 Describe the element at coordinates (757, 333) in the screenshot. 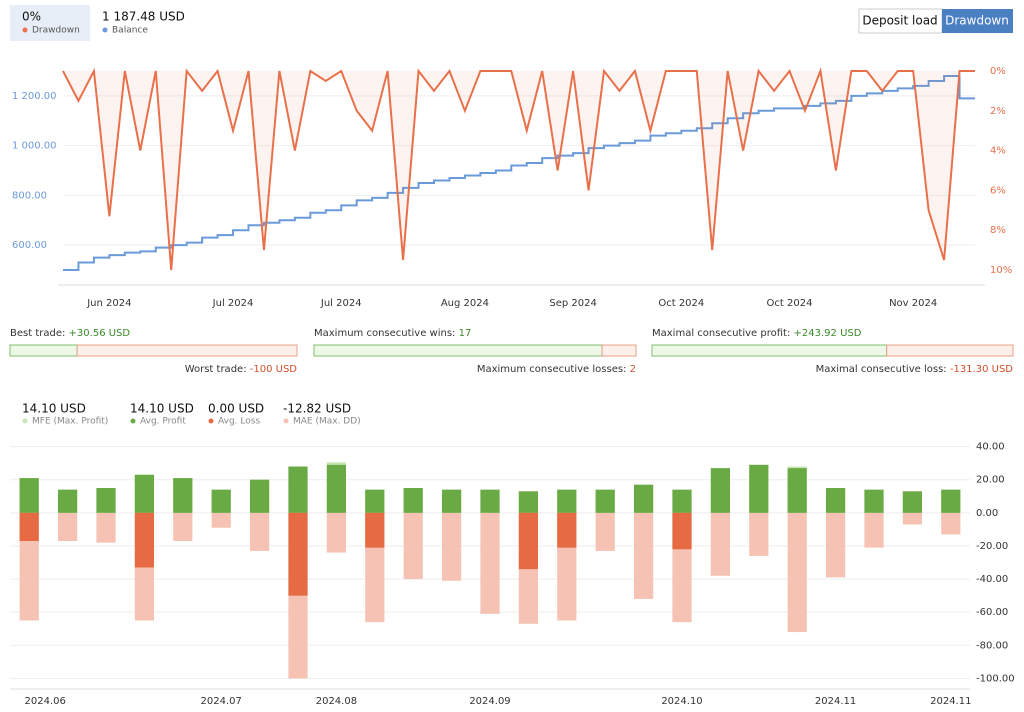

I see `stat-label: Maximal consecutive profit: +243.92 USD` at that location.